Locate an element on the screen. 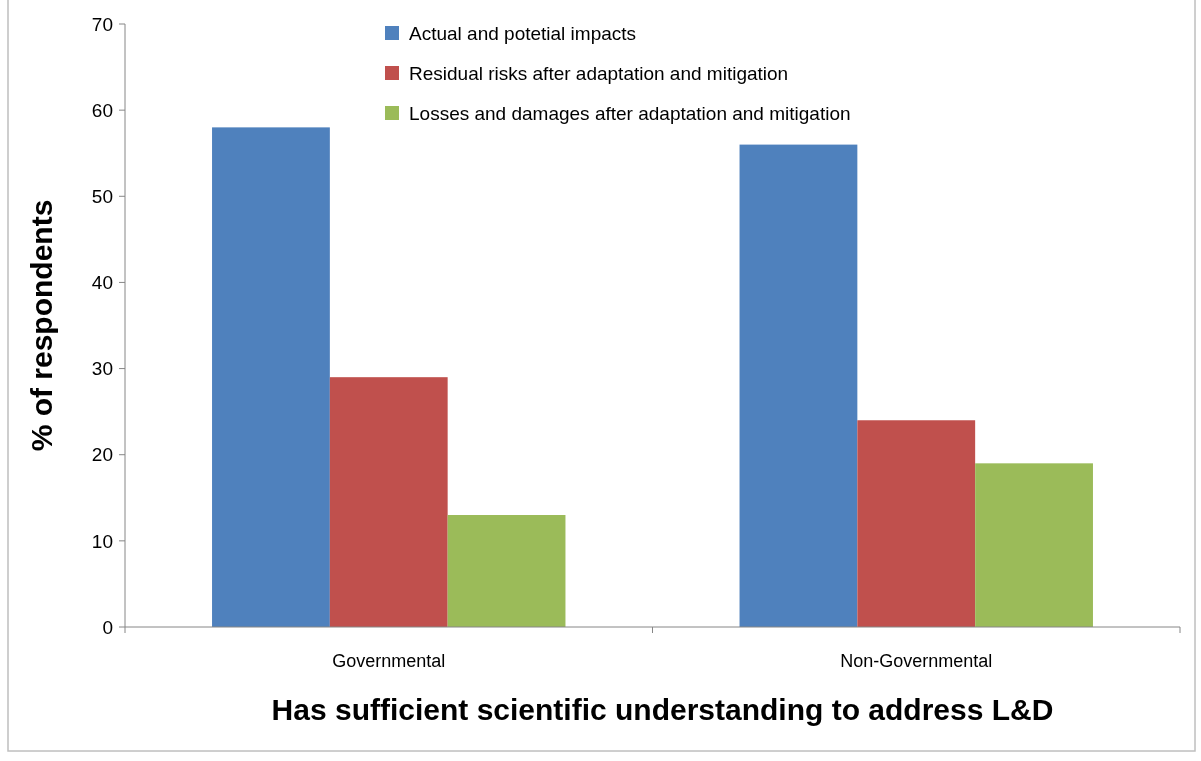 The width and height of the screenshot is (1201, 761). legend-label: Residual risks after adaptation and mitigation is located at coordinates (599, 73).